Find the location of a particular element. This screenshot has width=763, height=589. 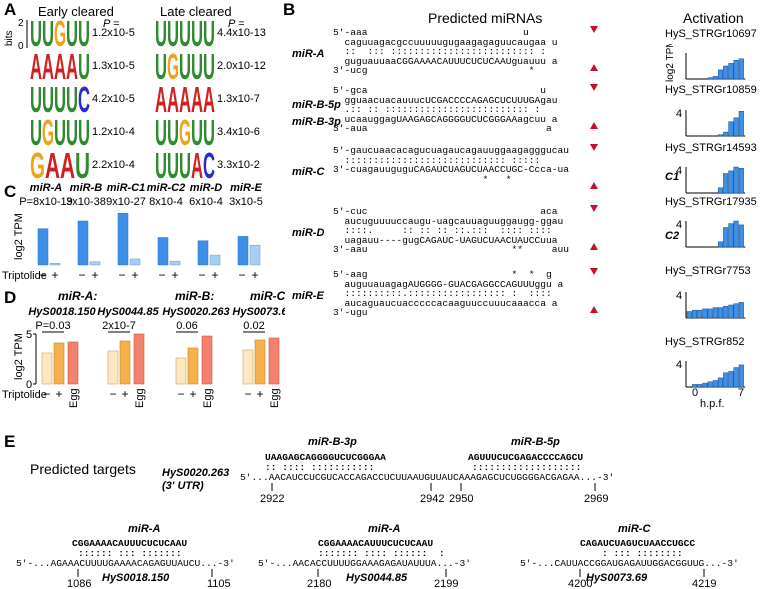

motif-p-early-5: 2.2x10-4 is located at coordinates (113, 165).